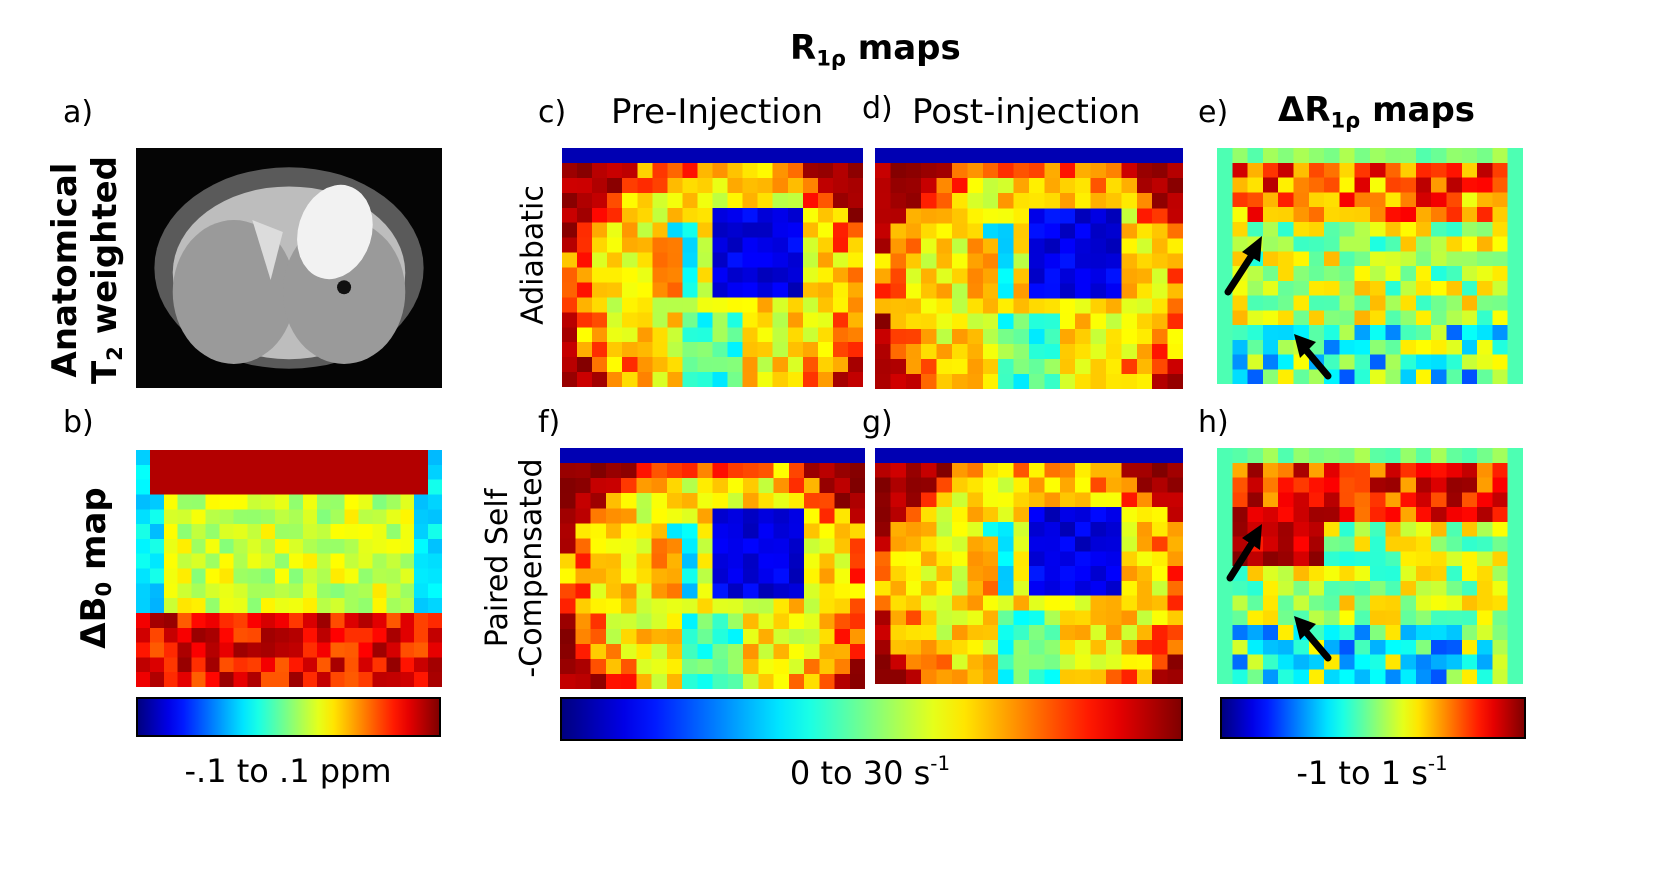 This screenshot has height=872, width=1665. Describe the element at coordinates (717, 112) in the screenshot. I see `column-title-pre-injection: Pre-Injection` at that location.